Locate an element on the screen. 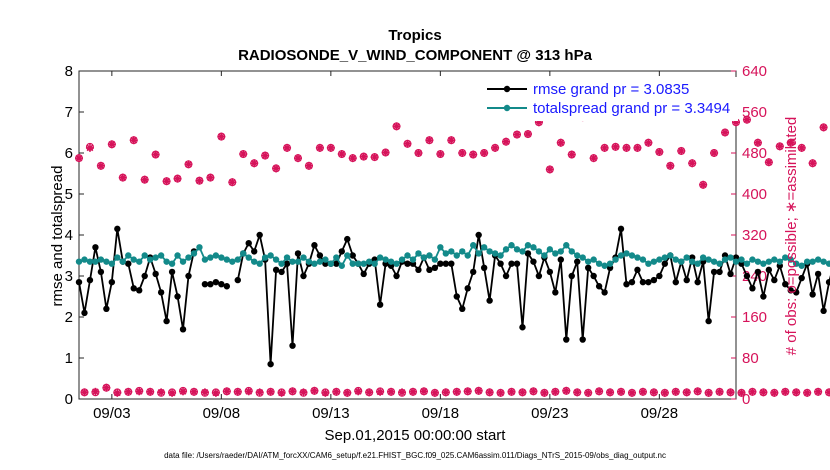 The image size is (830, 470). x-tick-label: 09/28 is located at coordinates (660, 413).